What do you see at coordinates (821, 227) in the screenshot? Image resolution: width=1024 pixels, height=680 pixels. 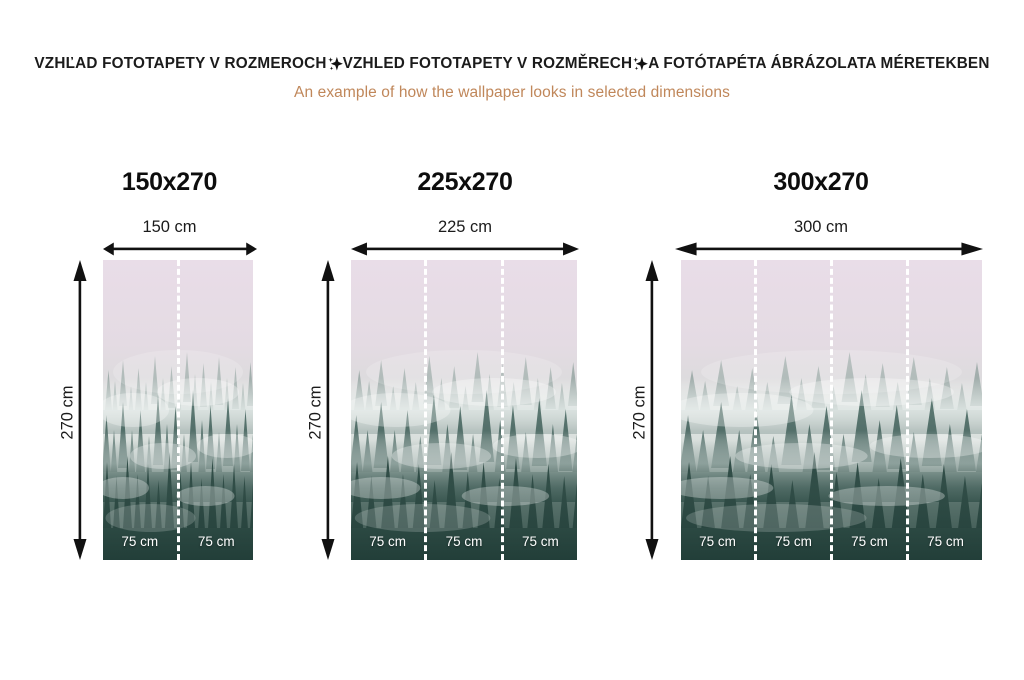 I see `panel-width-label: 300 cm` at bounding box center [821, 227].